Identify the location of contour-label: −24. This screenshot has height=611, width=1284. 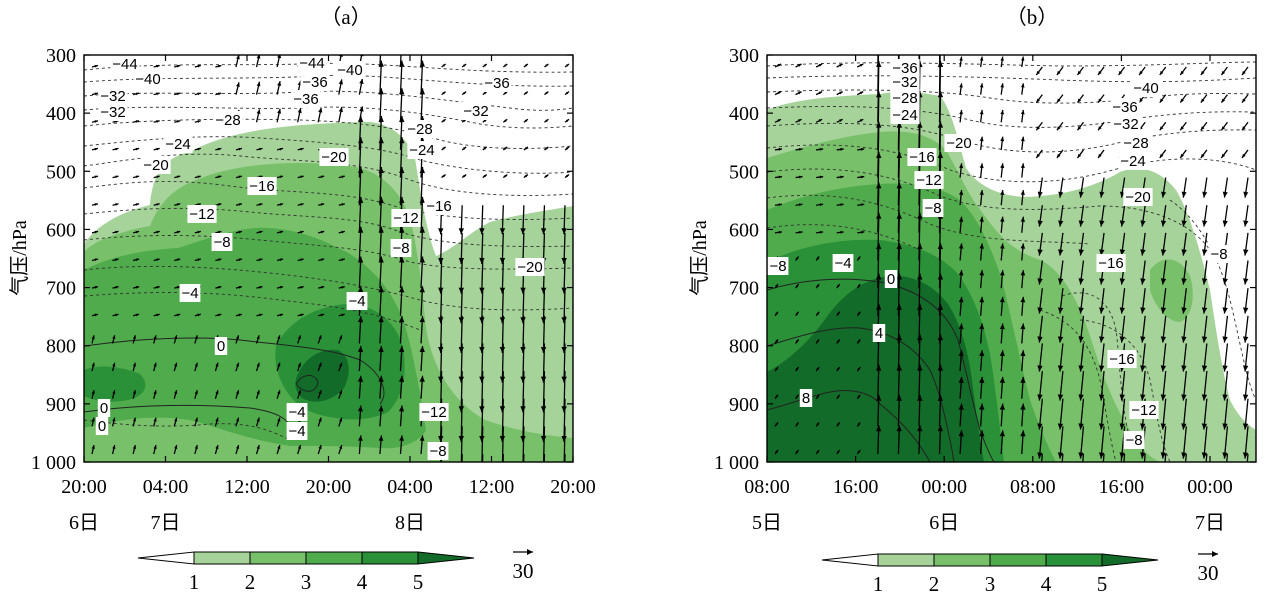
(421, 150).